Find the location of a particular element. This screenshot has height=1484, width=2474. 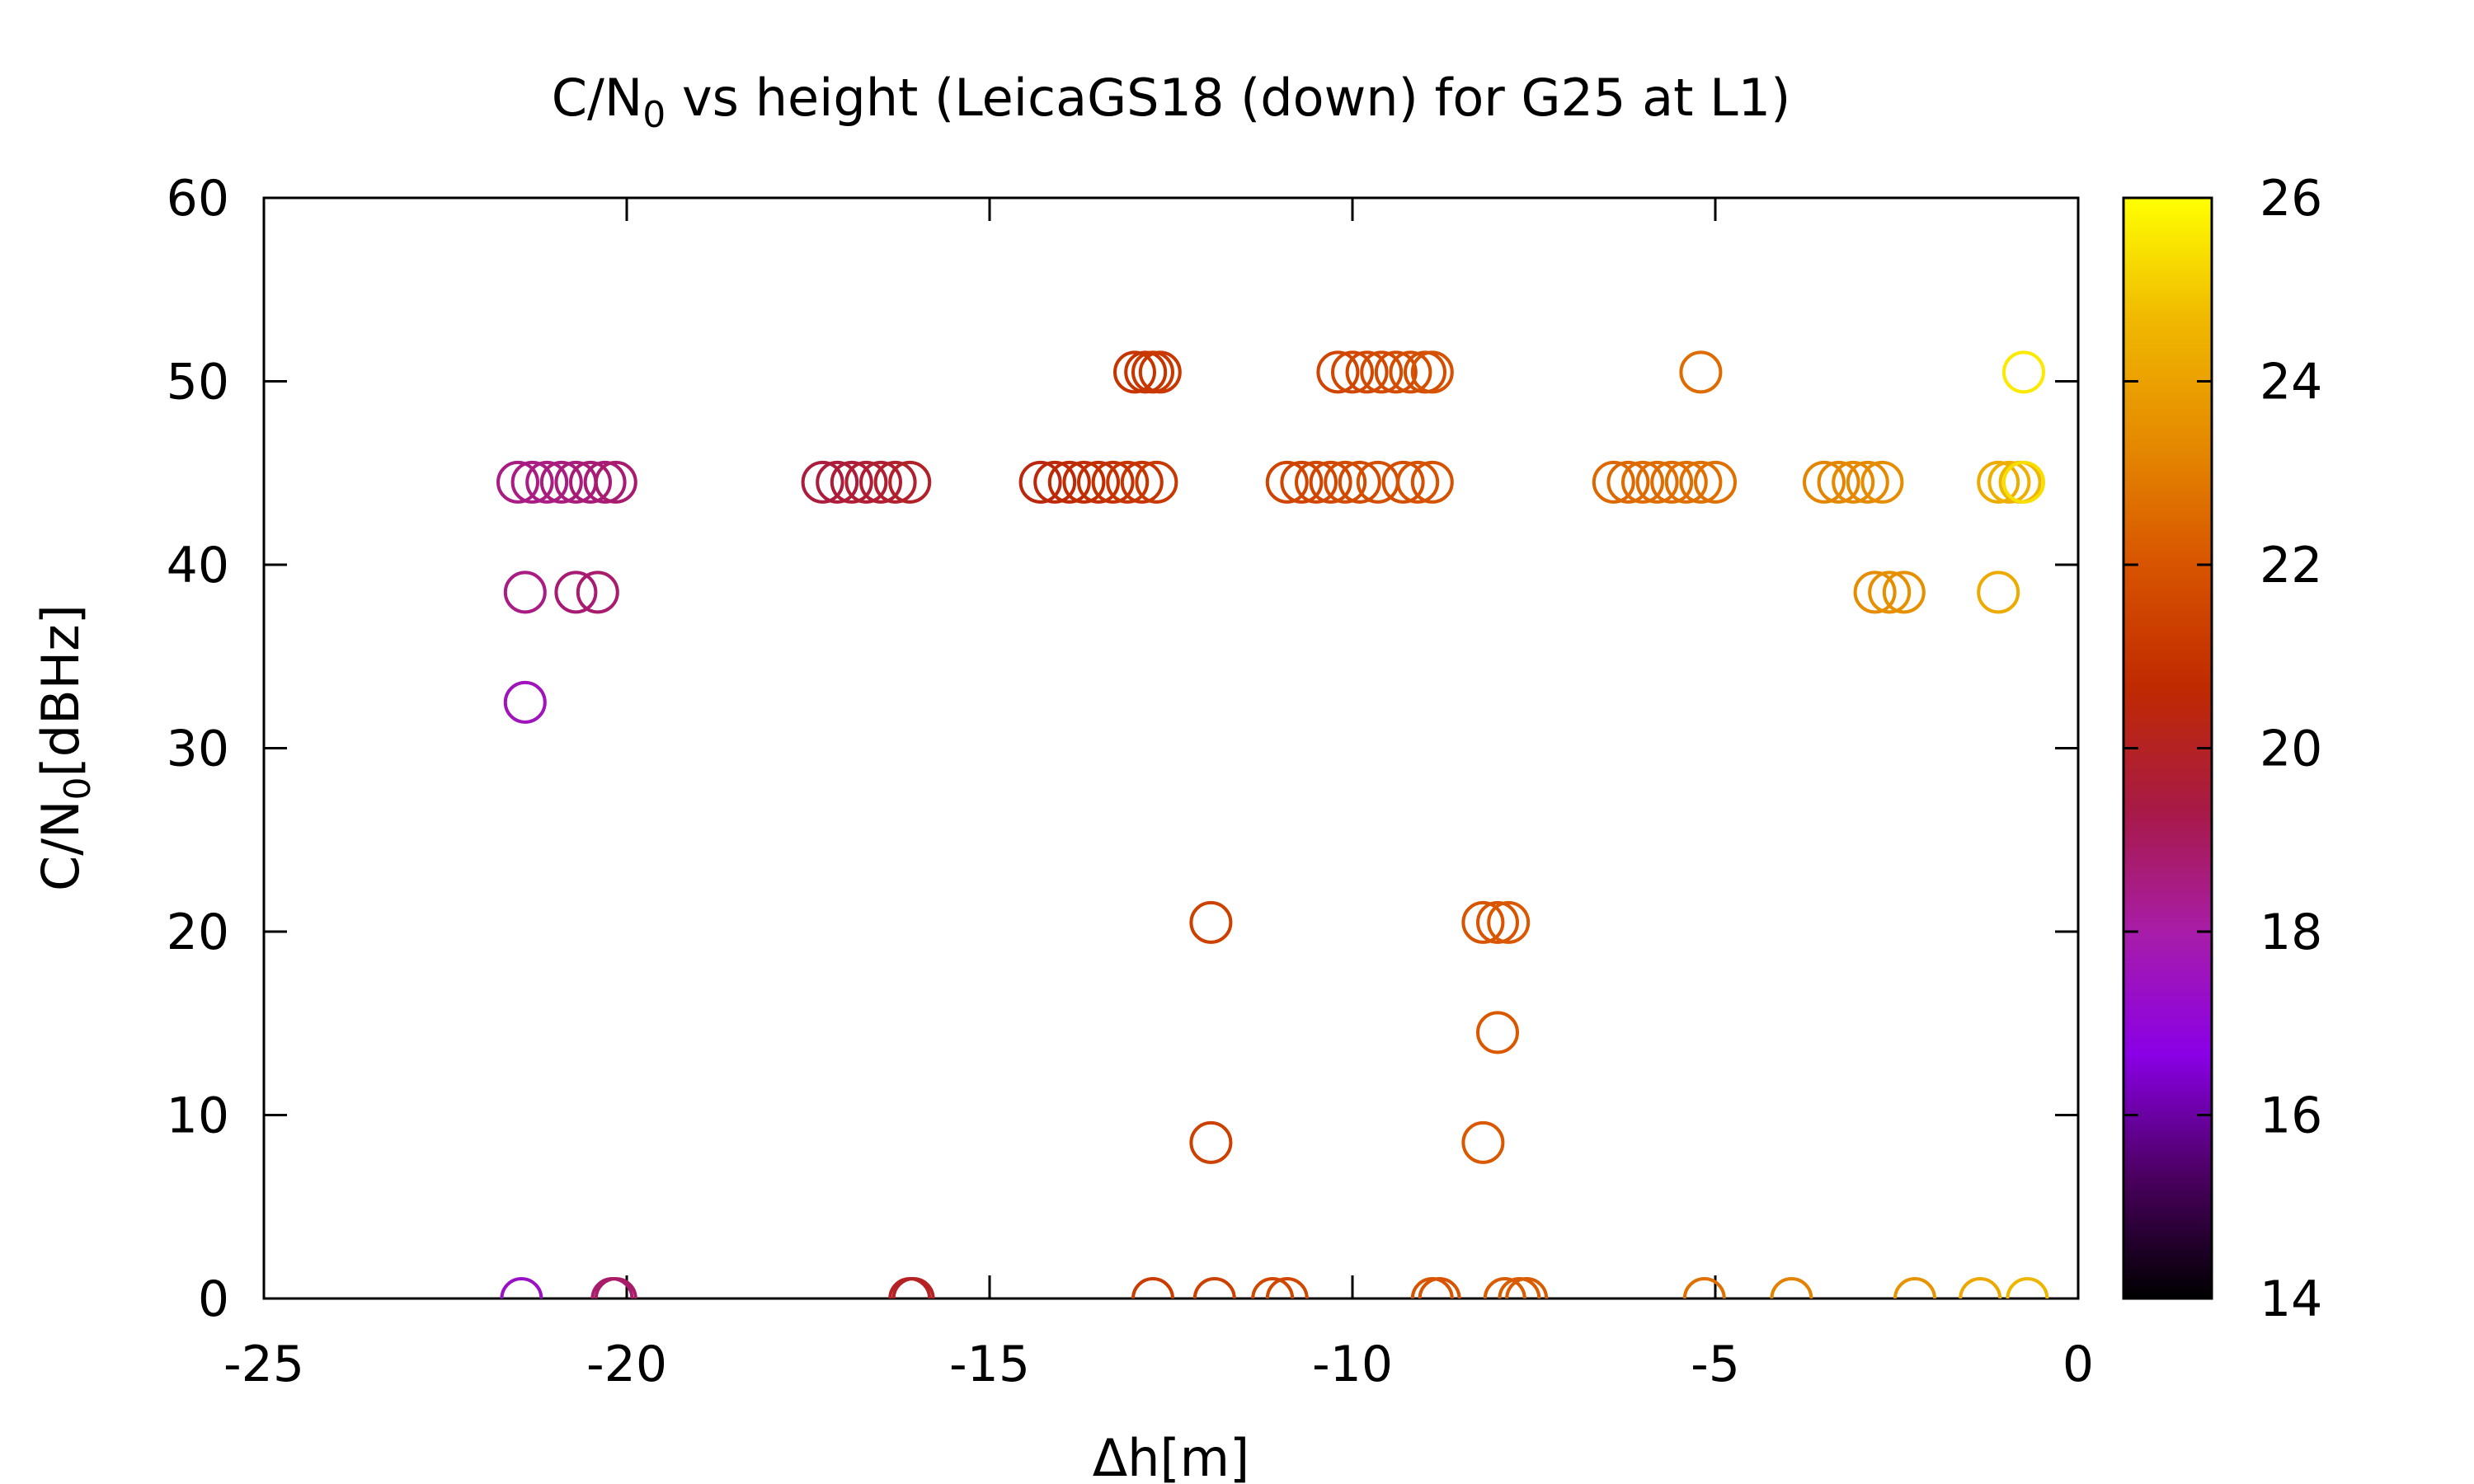

x-axis-label: Δh[m] is located at coordinates (1171, 1456).